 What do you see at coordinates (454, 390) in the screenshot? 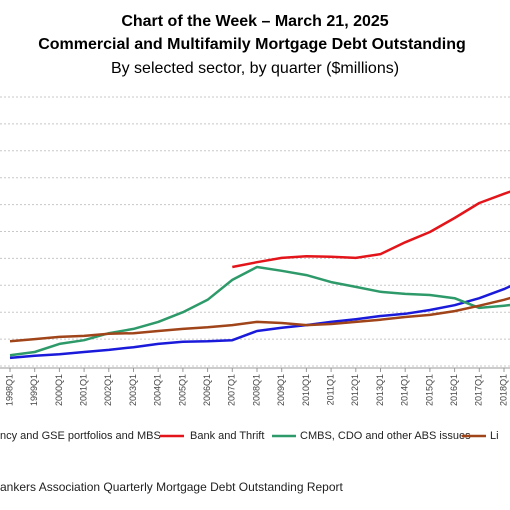
I see `x-tick-label: 2016Q1` at bounding box center [454, 390].